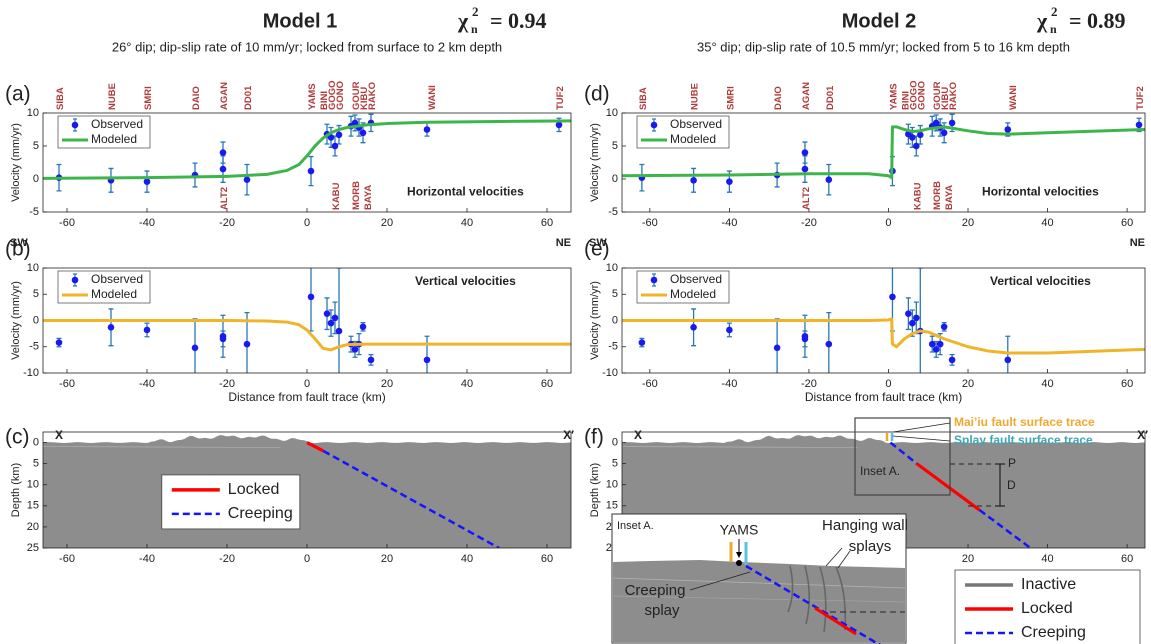 The image size is (1151, 644). What do you see at coordinates (806, 198) in the screenshot?
I see `station-label: ALT2` at bounding box center [806, 198].